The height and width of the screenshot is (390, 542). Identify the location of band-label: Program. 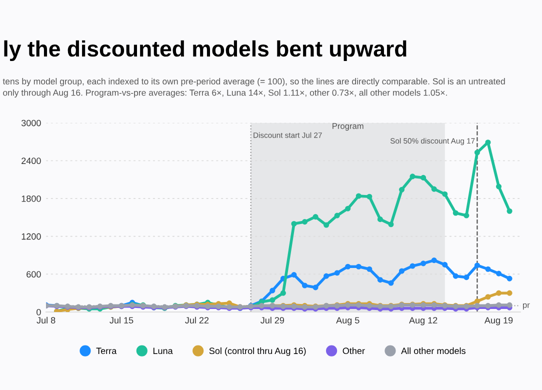
(348, 127).